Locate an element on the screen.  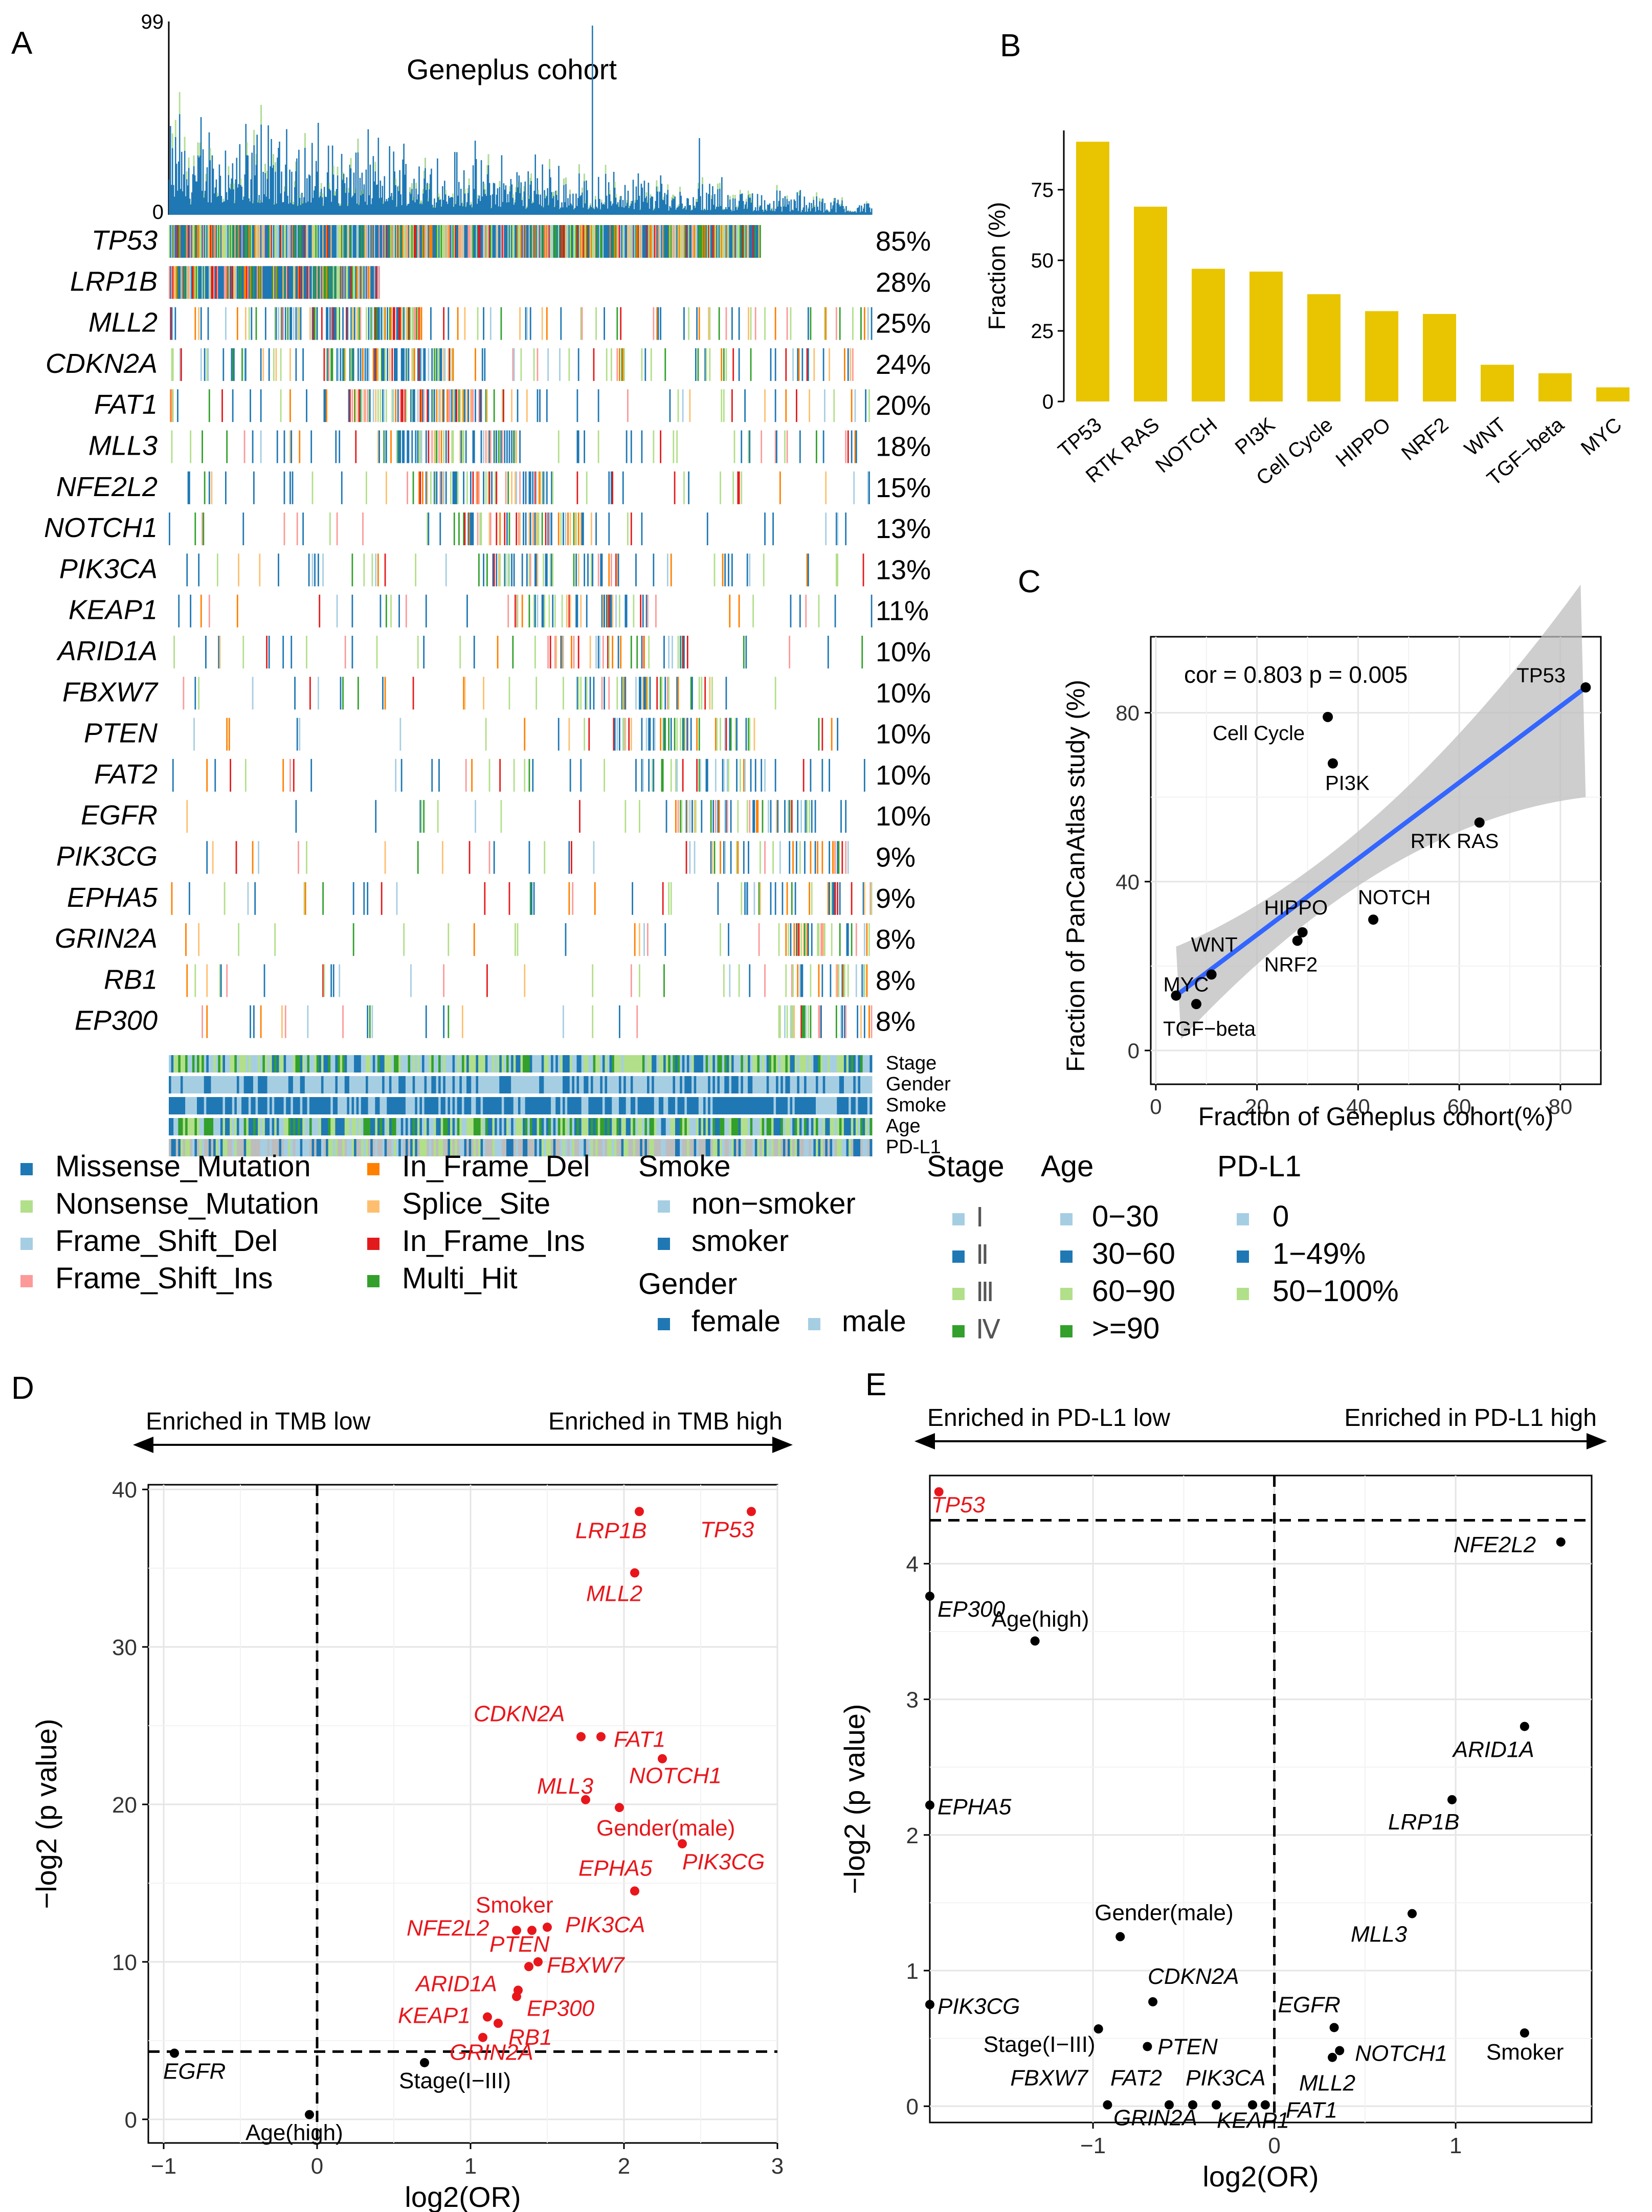
legend-label-age-0: 0−30 is located at coordinates (1125, 1216).